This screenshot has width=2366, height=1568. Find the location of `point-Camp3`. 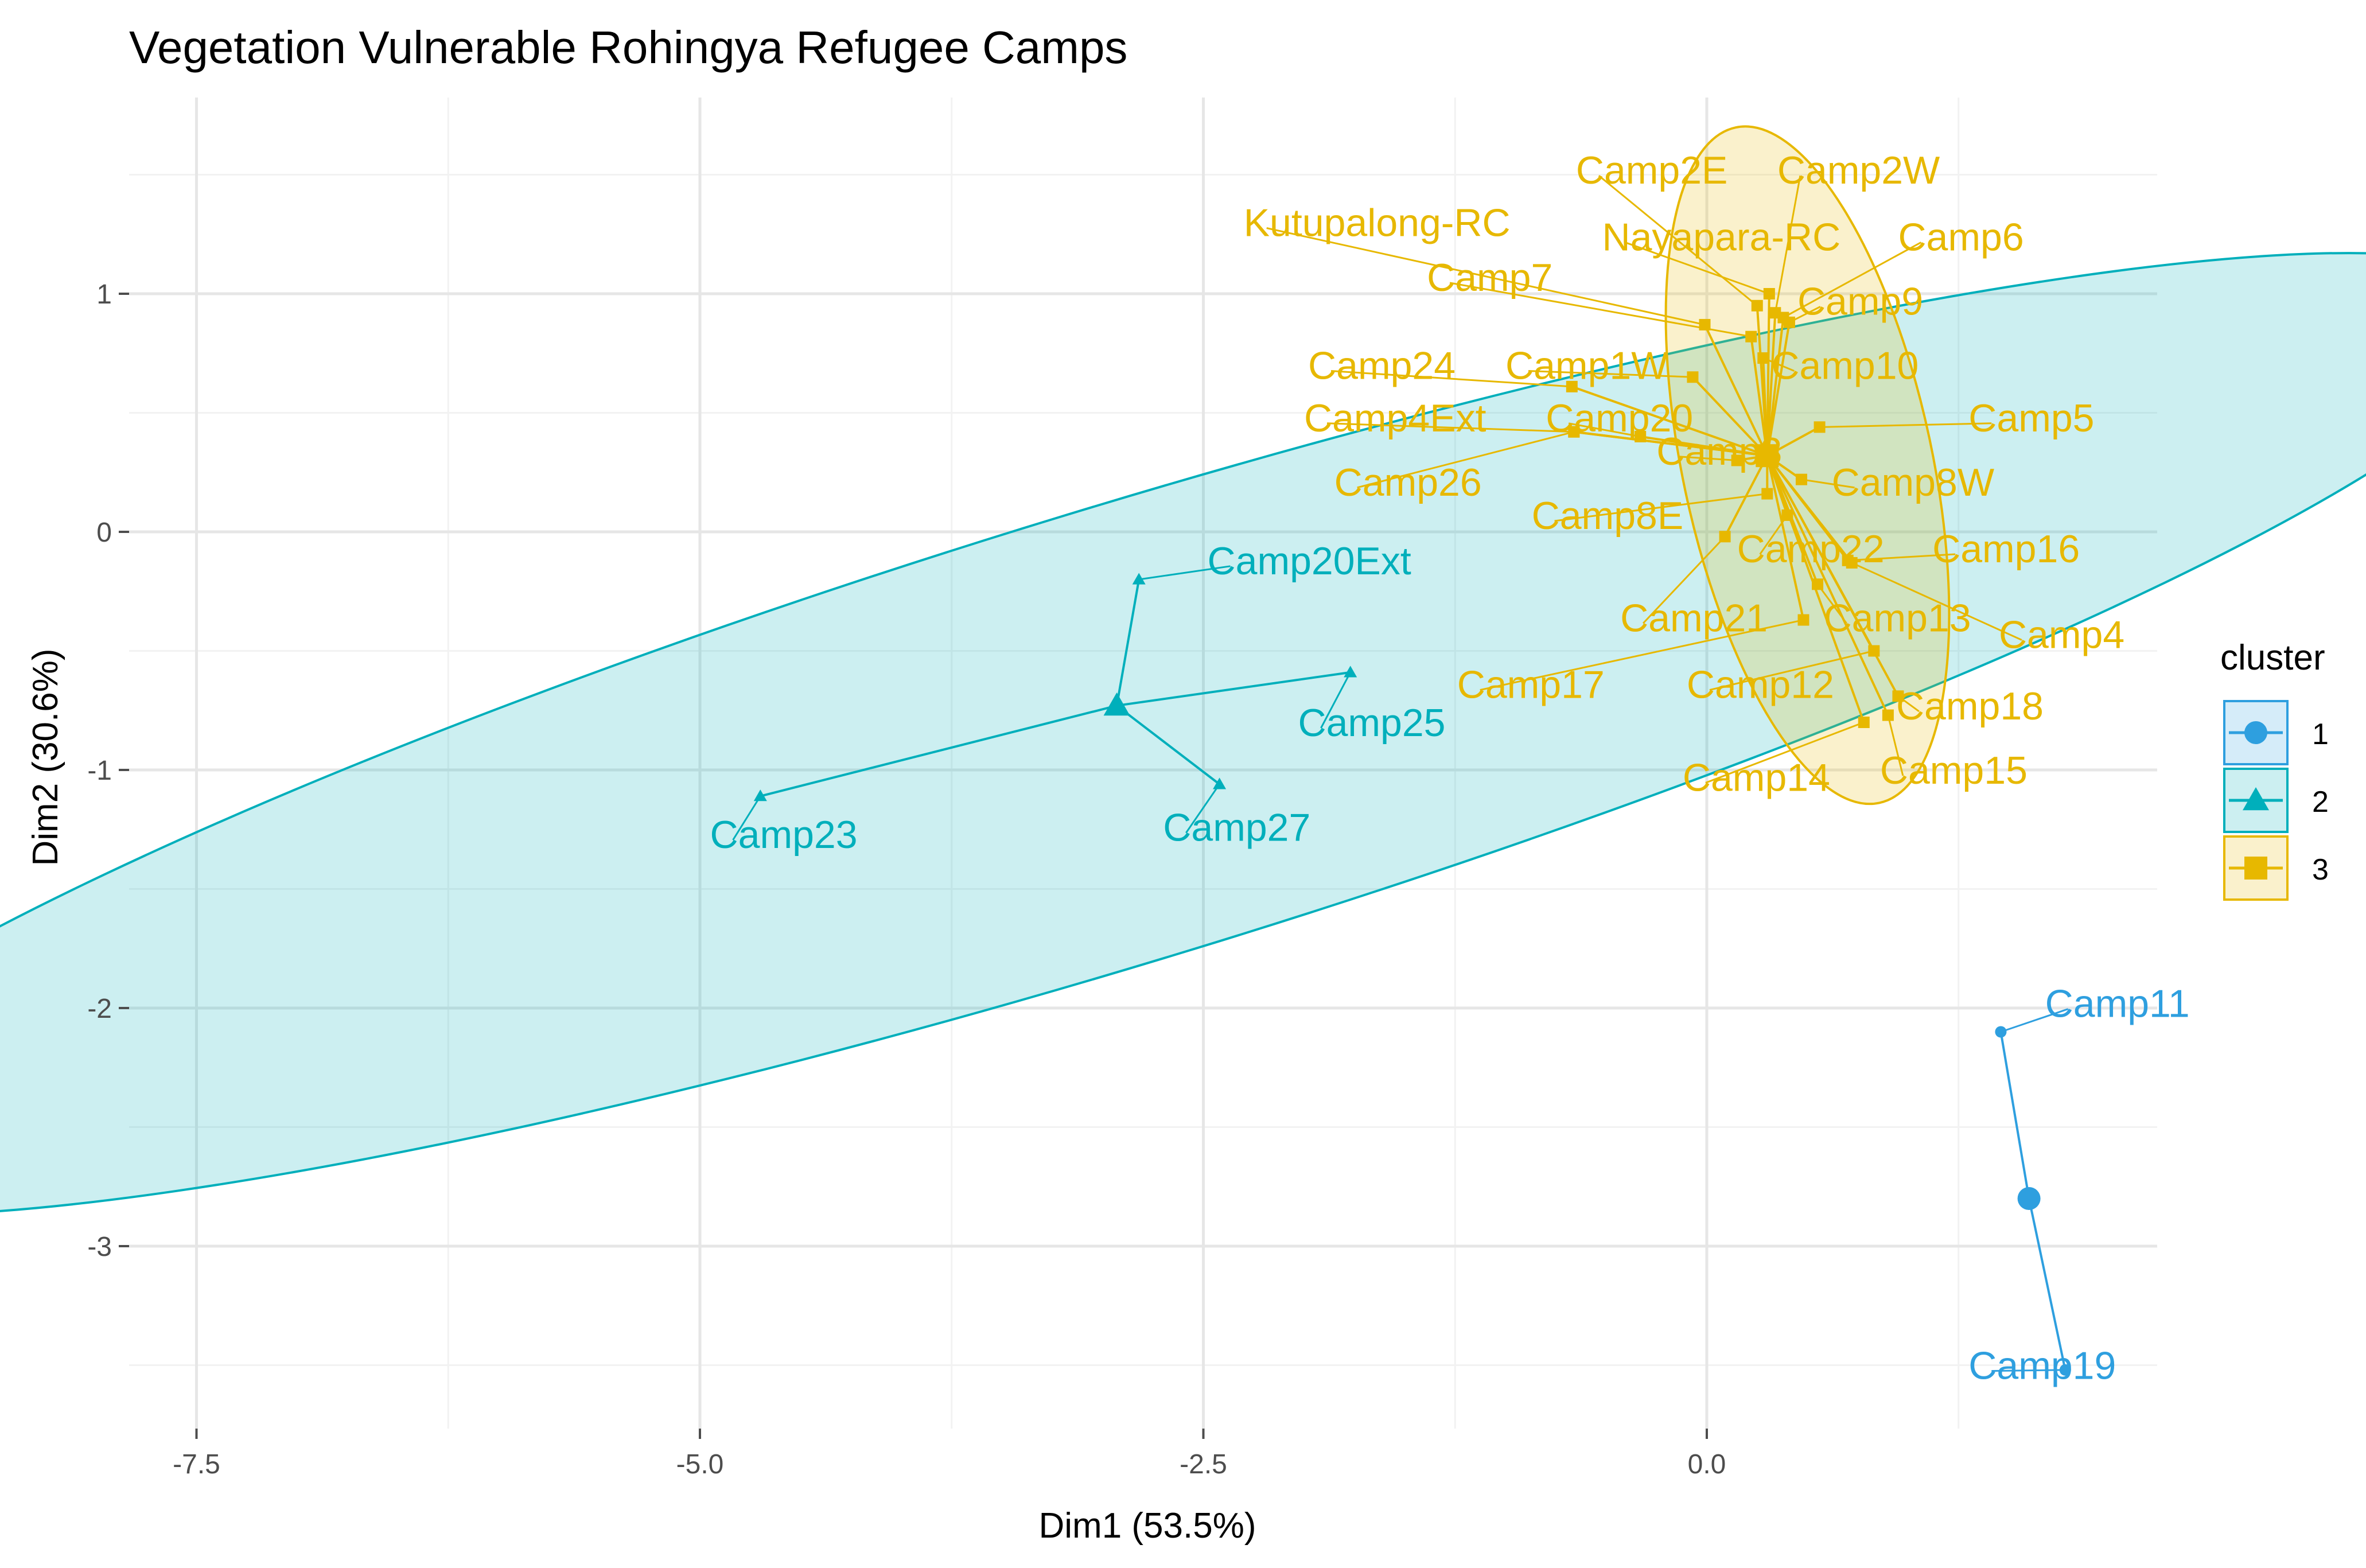

point-Camp3 is located at coordinates (1737, 460).